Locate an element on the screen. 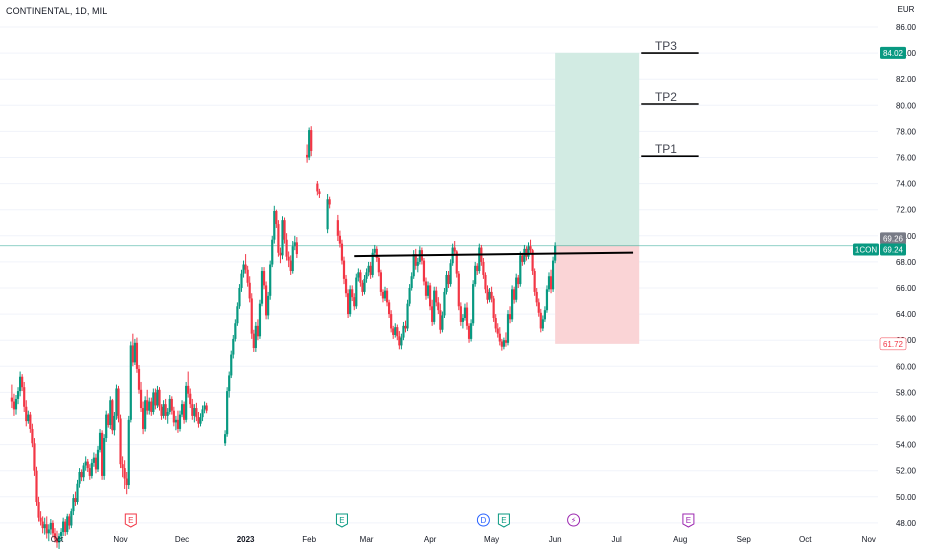 Image resolution: width=932 pixels, height=550 pixels. event-markers: E E D E ⚡ E is located at coordinates (409, 520).